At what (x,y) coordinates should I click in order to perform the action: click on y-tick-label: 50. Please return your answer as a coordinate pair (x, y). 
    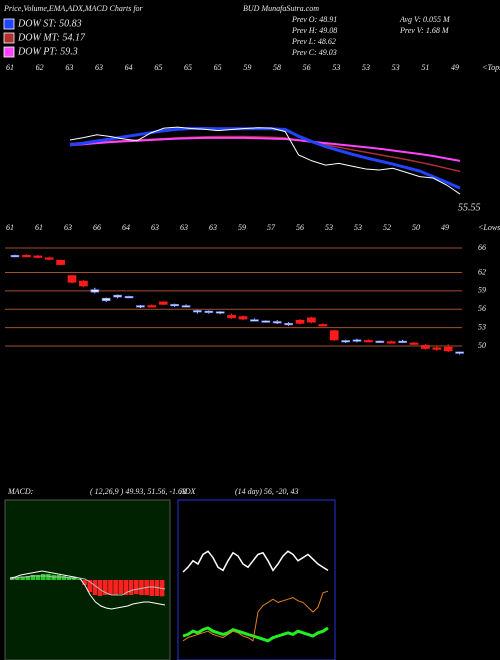
    Looking at the image, I should click on (482, 345).